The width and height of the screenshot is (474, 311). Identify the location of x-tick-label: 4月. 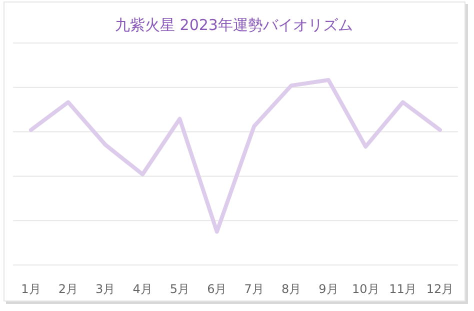
(142, 289).